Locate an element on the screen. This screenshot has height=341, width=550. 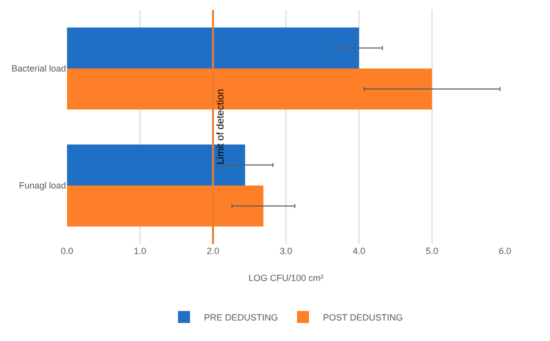
x-tick-label: 4.0 is located at coordinates (359, 251).